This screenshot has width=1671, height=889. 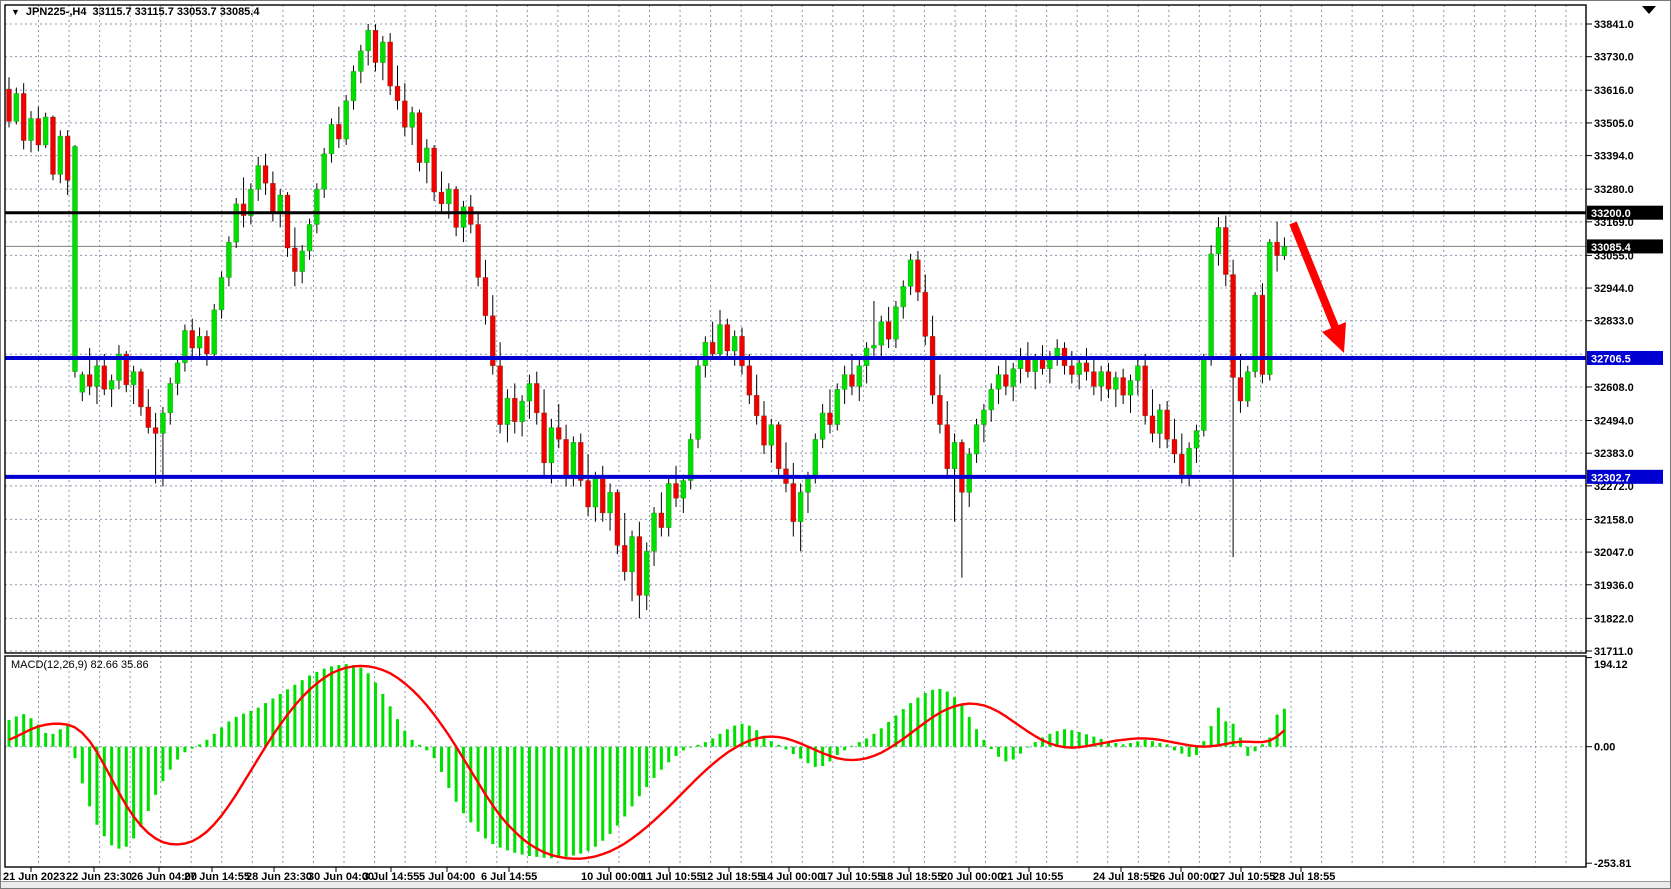 What do you see at coordinates (1184, 877) in the screenshot?
I see `time-tick-label: 26 Jul 00:00` at bounding box center [1184, 877].